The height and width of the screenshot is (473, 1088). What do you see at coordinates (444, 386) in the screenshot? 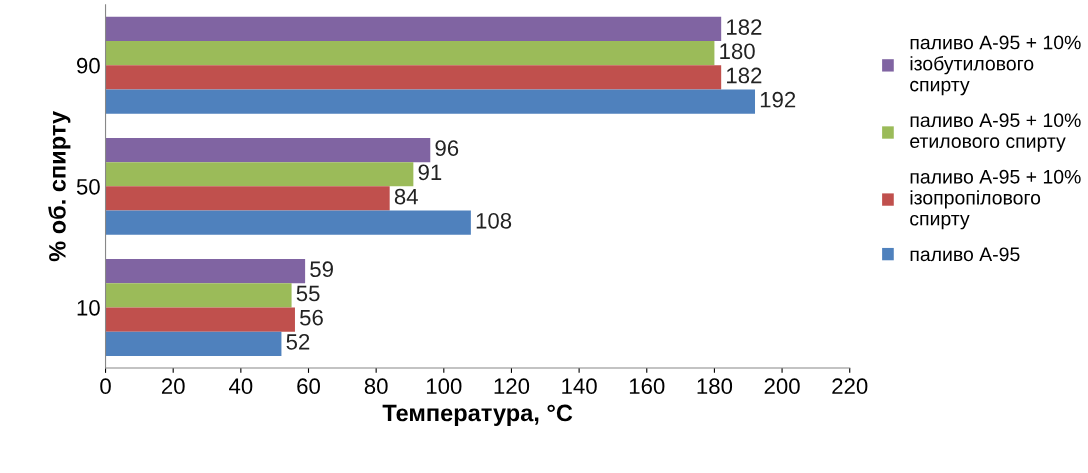
I see `x-tick-label: 100` at bounding box center [444, 386].